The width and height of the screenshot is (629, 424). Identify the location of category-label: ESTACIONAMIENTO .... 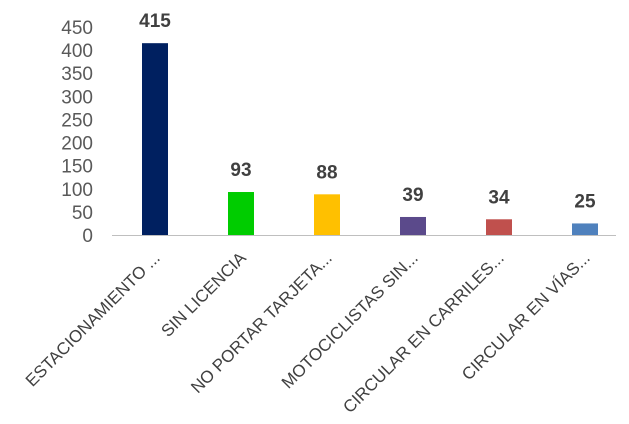
(93, 319).